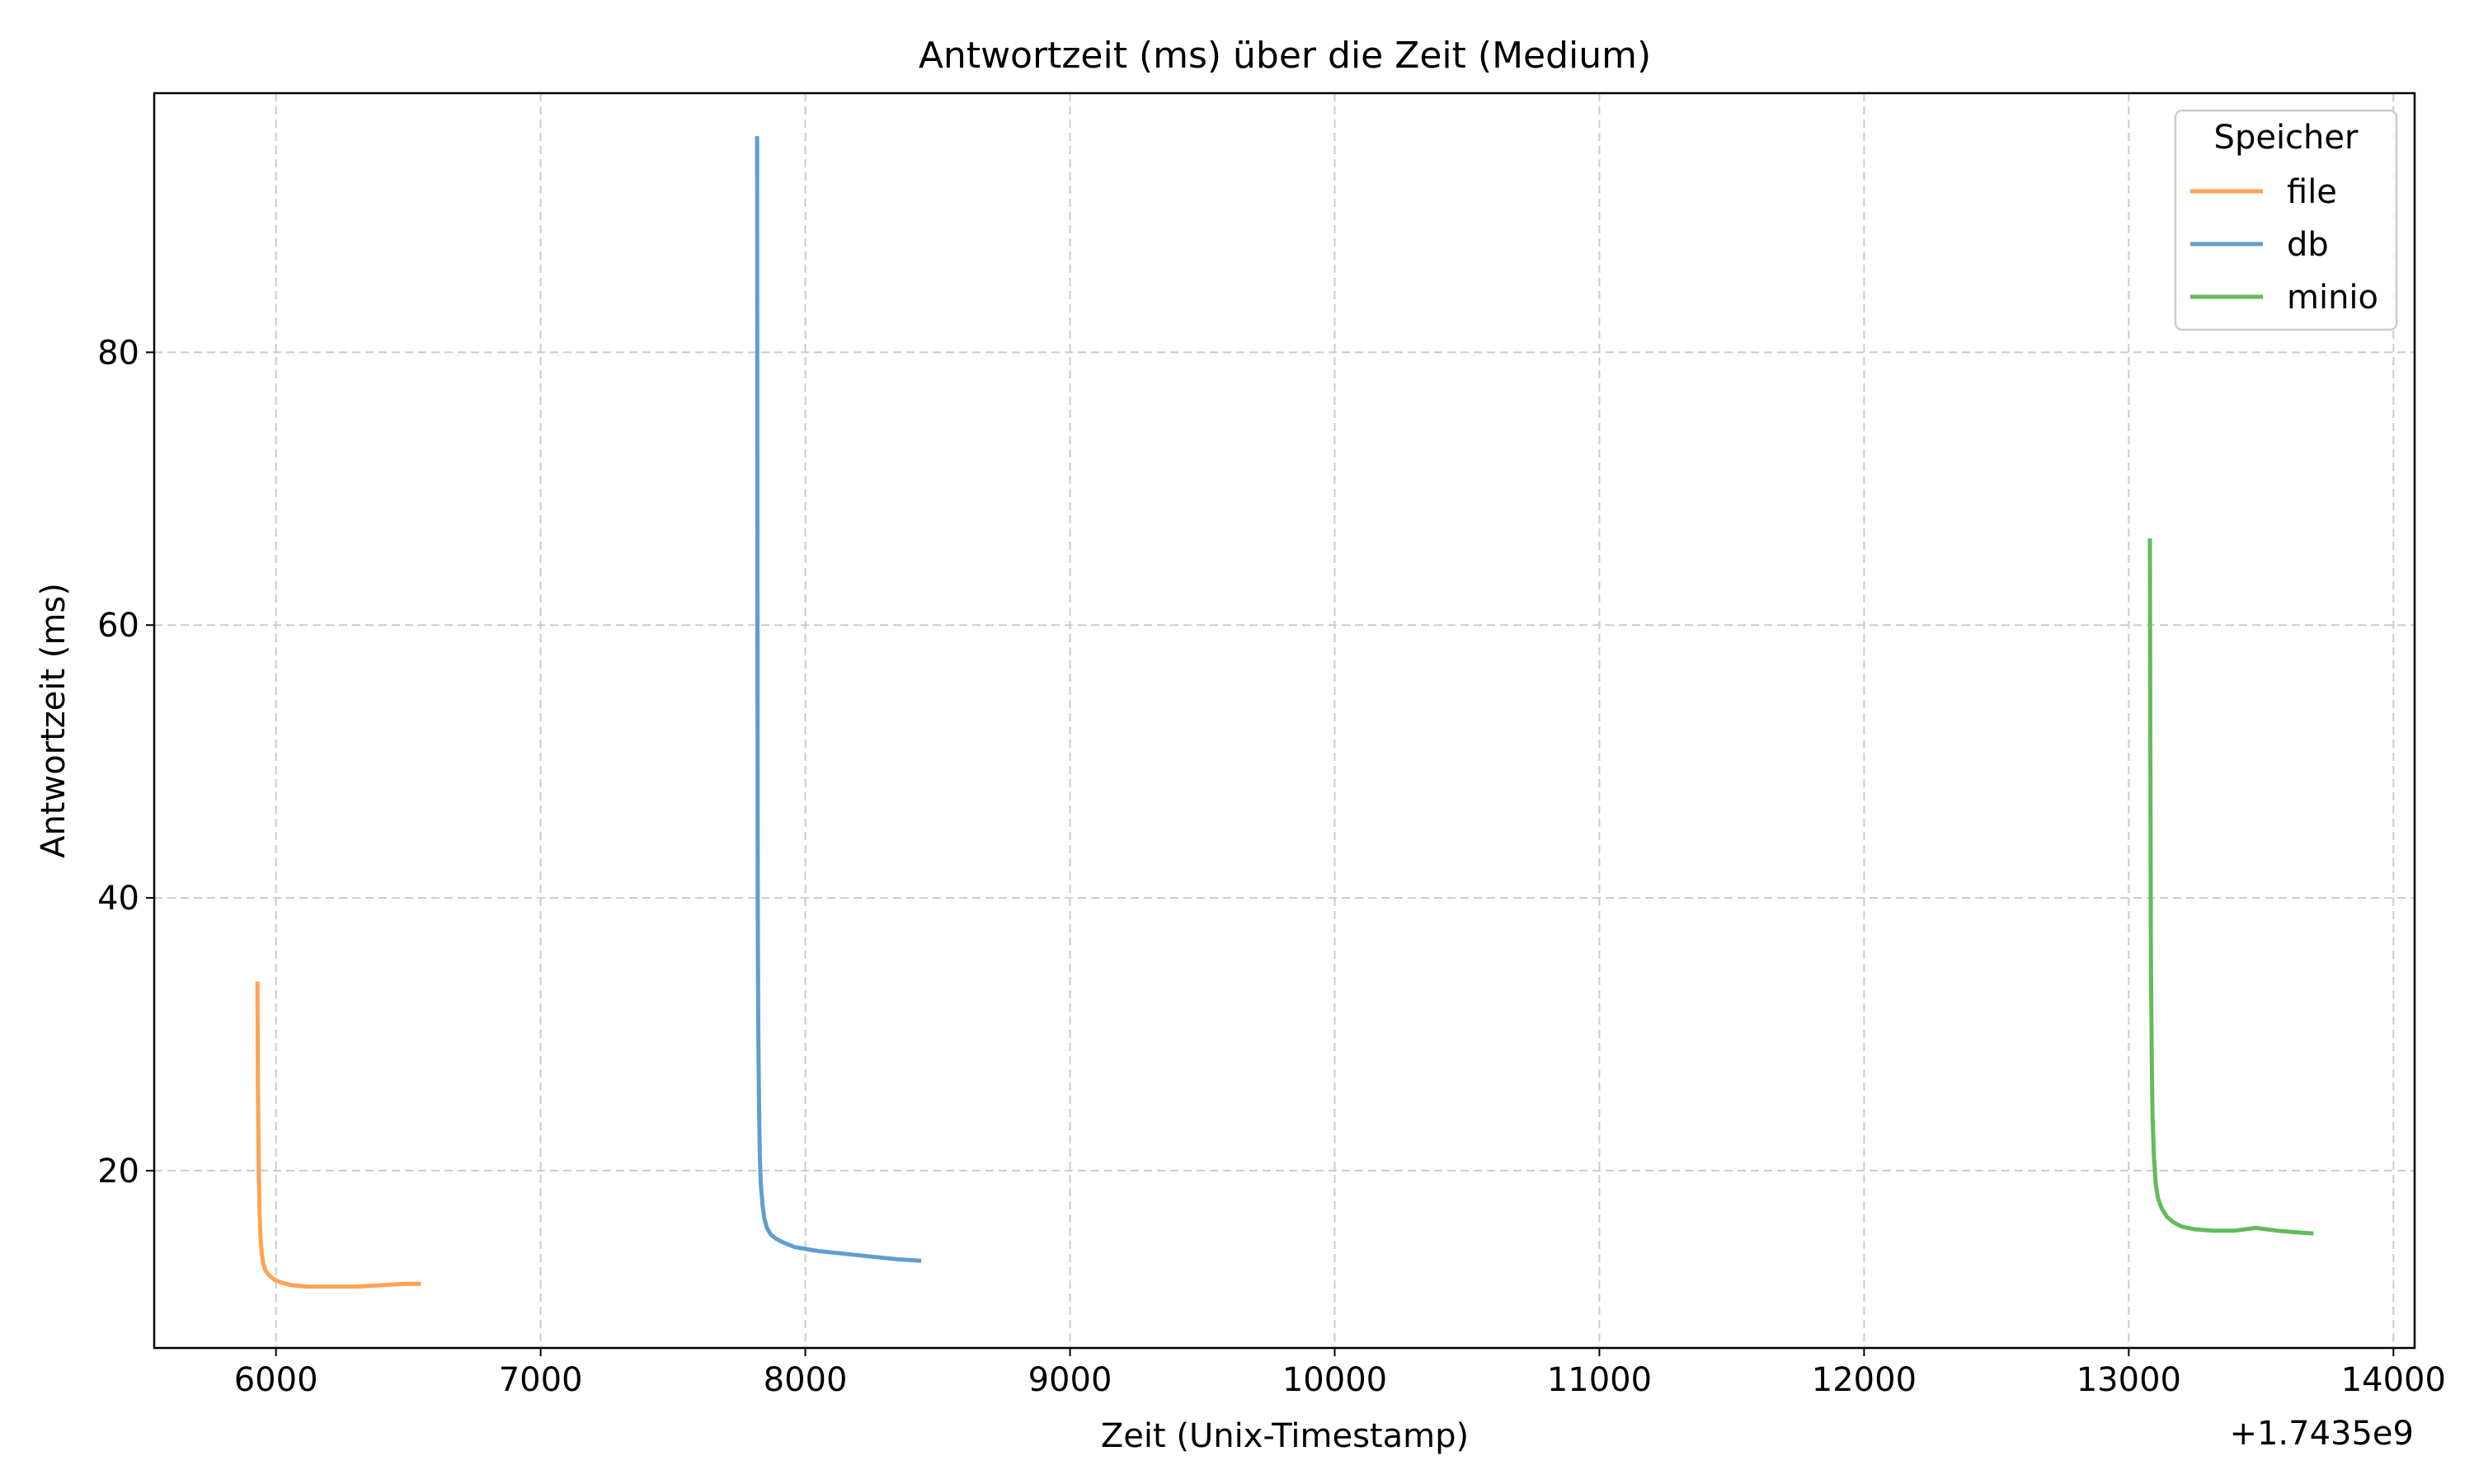  I want to click on x-tick-label: 11000, so click(1599, 1380).